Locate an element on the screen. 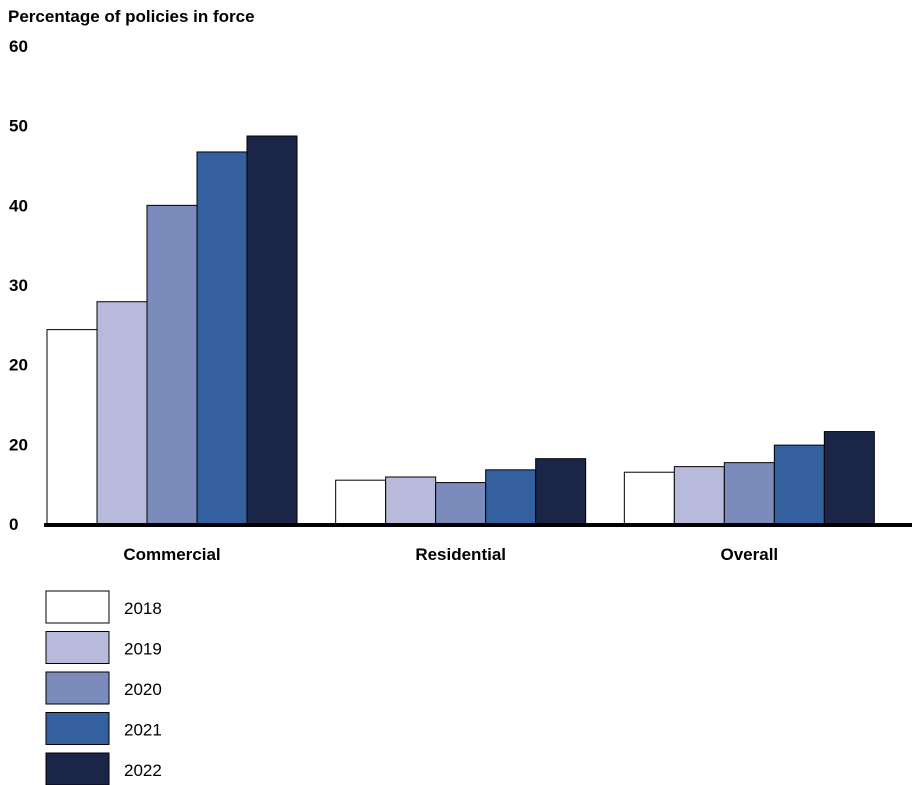  bar-residential-2018 is located at coordinates (361, 502).